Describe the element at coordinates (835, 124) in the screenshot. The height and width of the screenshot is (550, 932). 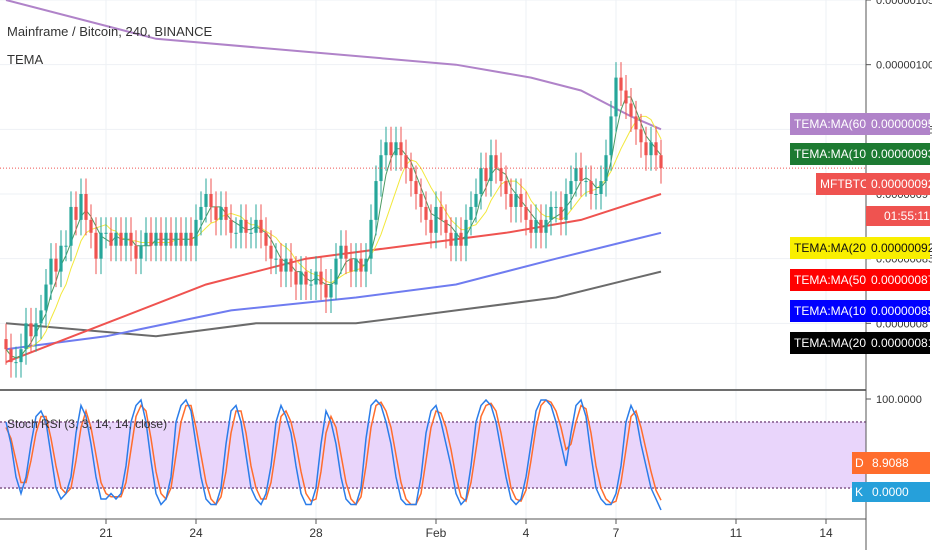
I see `ma600-price-label-name: TEMA:MA(600)` at that location.